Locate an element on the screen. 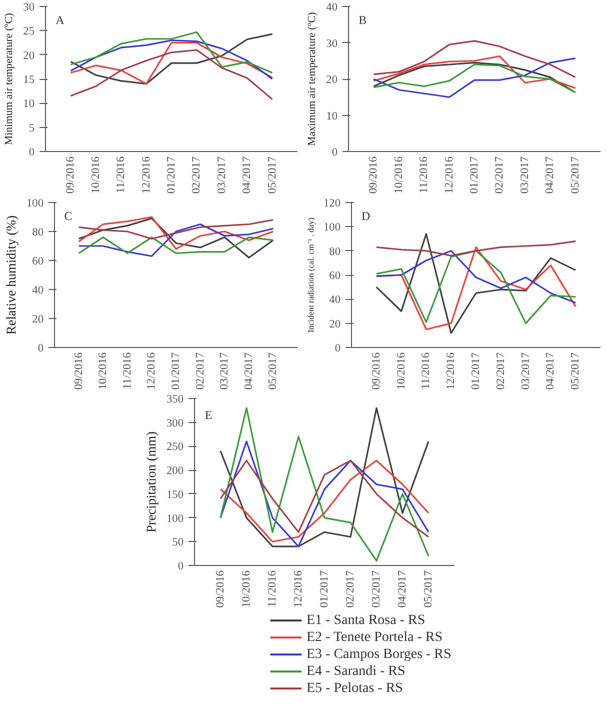 The width and height of the screenshot is (607, 711). y-tick-label: 300 is located at coordinates (175, 423).